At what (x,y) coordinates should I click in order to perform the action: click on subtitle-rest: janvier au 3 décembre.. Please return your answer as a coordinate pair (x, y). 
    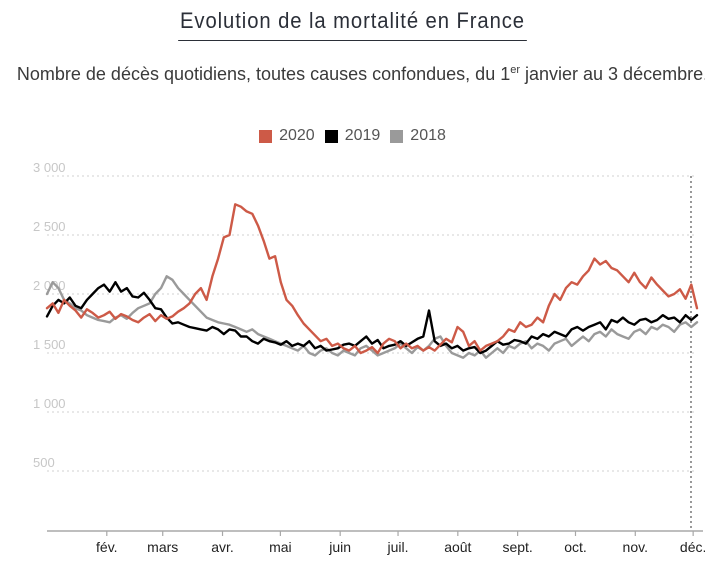
    Looking at the image, I should click on (612, 74).